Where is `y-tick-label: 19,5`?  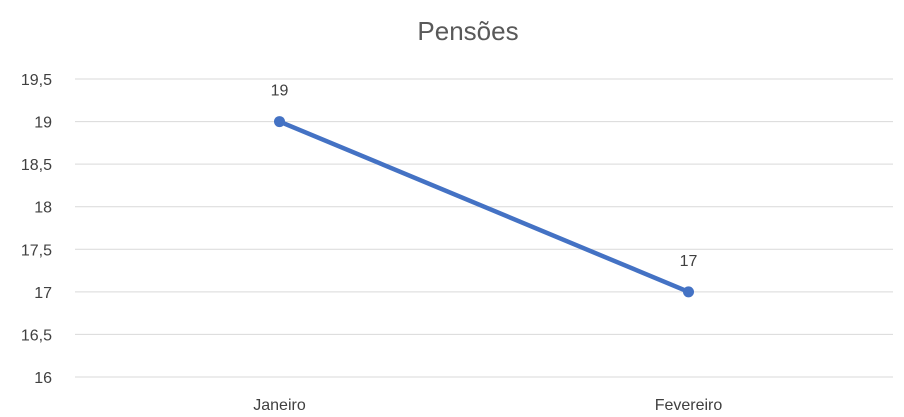
y-tick-label: 19,5 is located at coordinates (36, 80).